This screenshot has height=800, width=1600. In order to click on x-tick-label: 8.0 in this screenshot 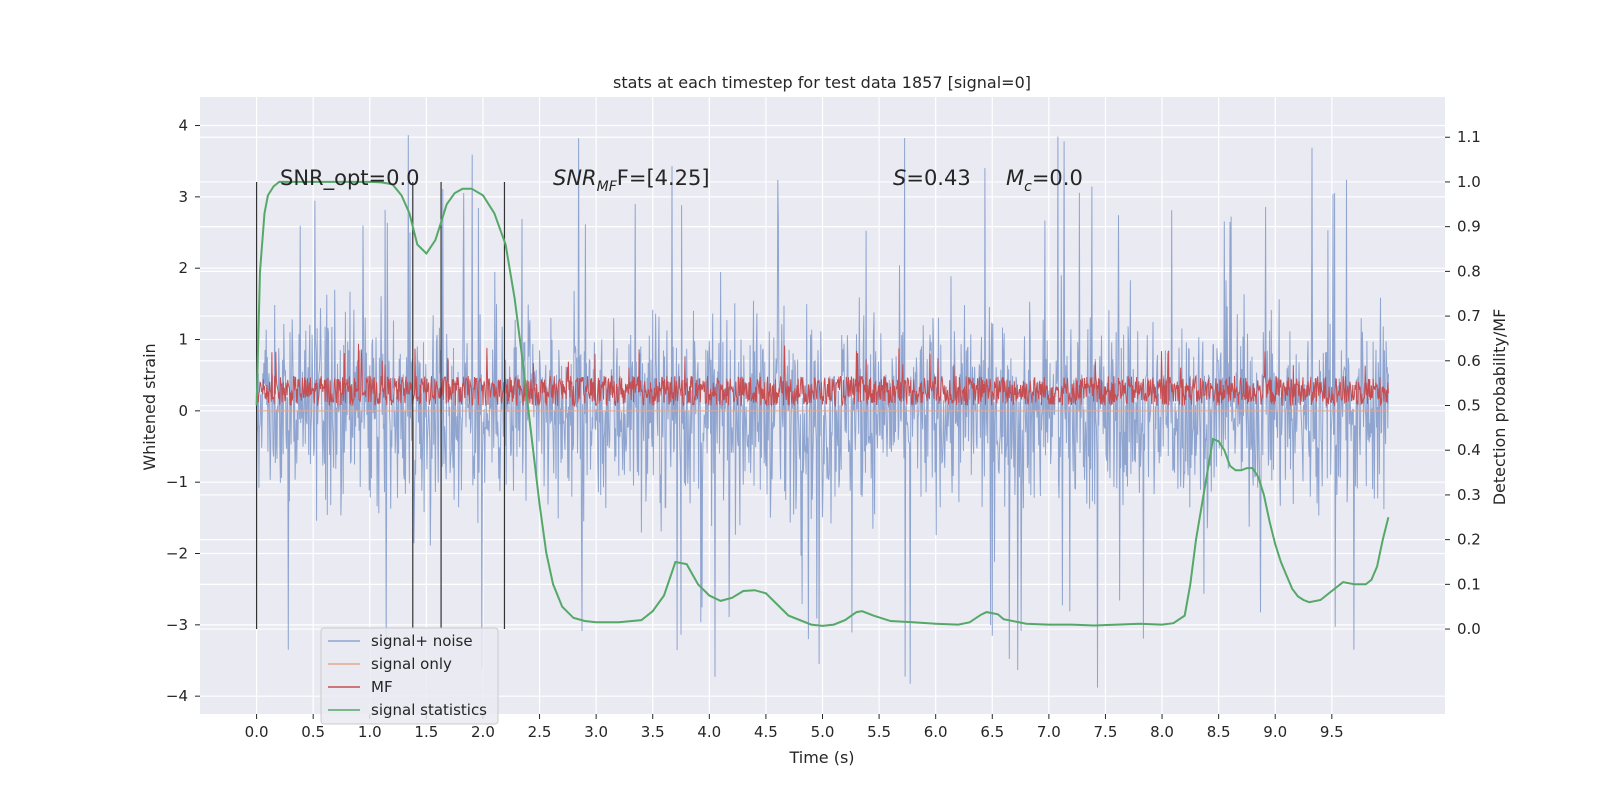, I will do `click(1162, 732)`.